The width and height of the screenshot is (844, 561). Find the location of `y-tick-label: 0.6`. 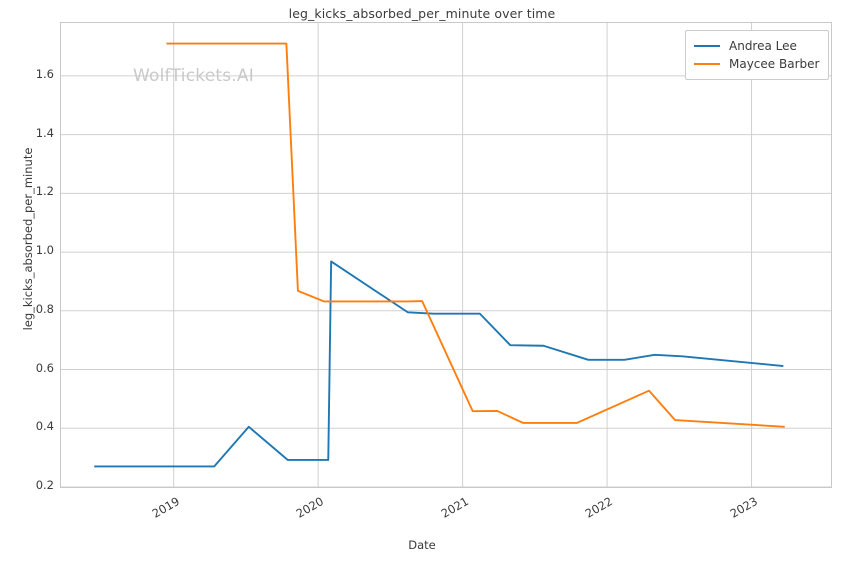

y-tick-label: 0.6 is located at coordinates (44, 367).